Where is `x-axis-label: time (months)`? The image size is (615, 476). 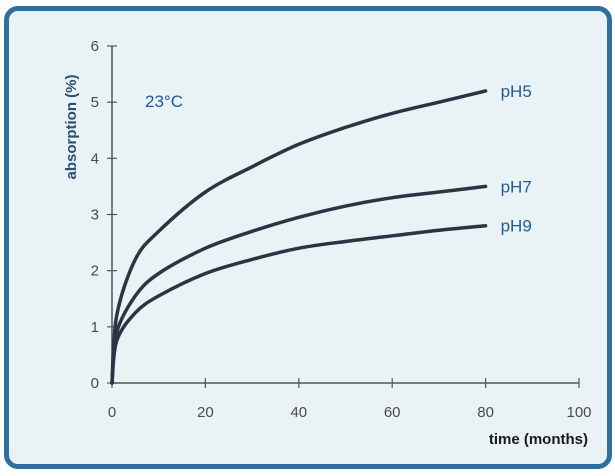
x-axis-label: time (months) is located at coordinates (538, 439).